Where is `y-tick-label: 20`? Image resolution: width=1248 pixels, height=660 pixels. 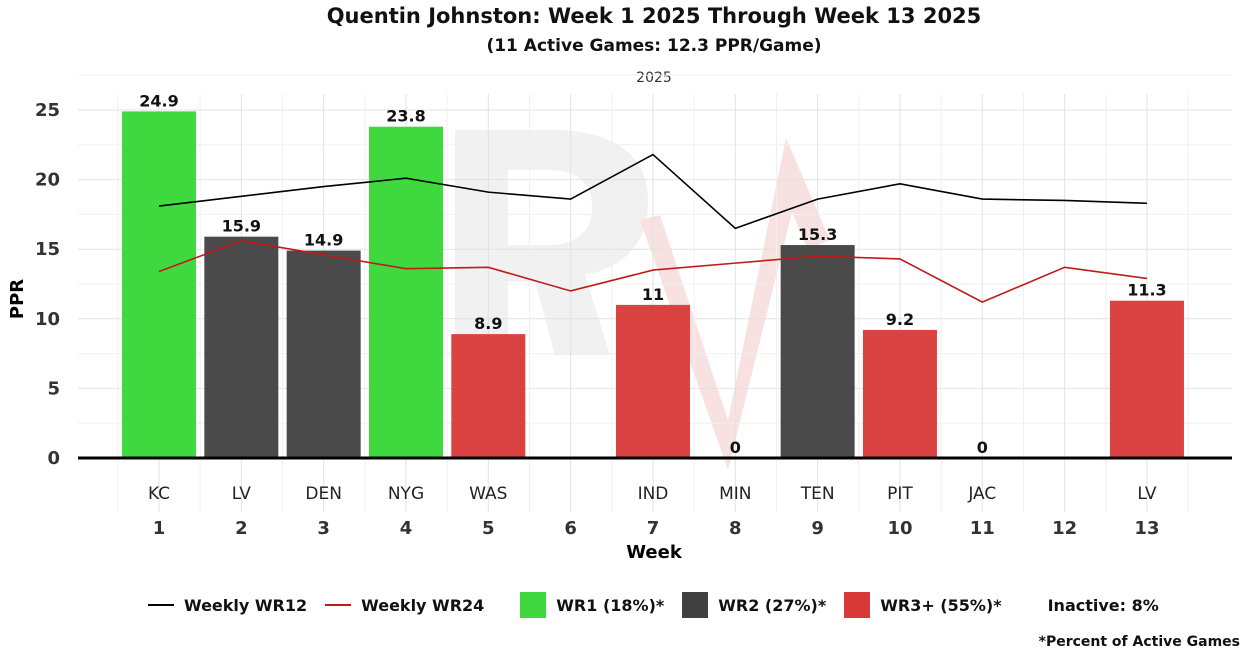
y-tick-label: 20 is located at coordinates (47, 180).